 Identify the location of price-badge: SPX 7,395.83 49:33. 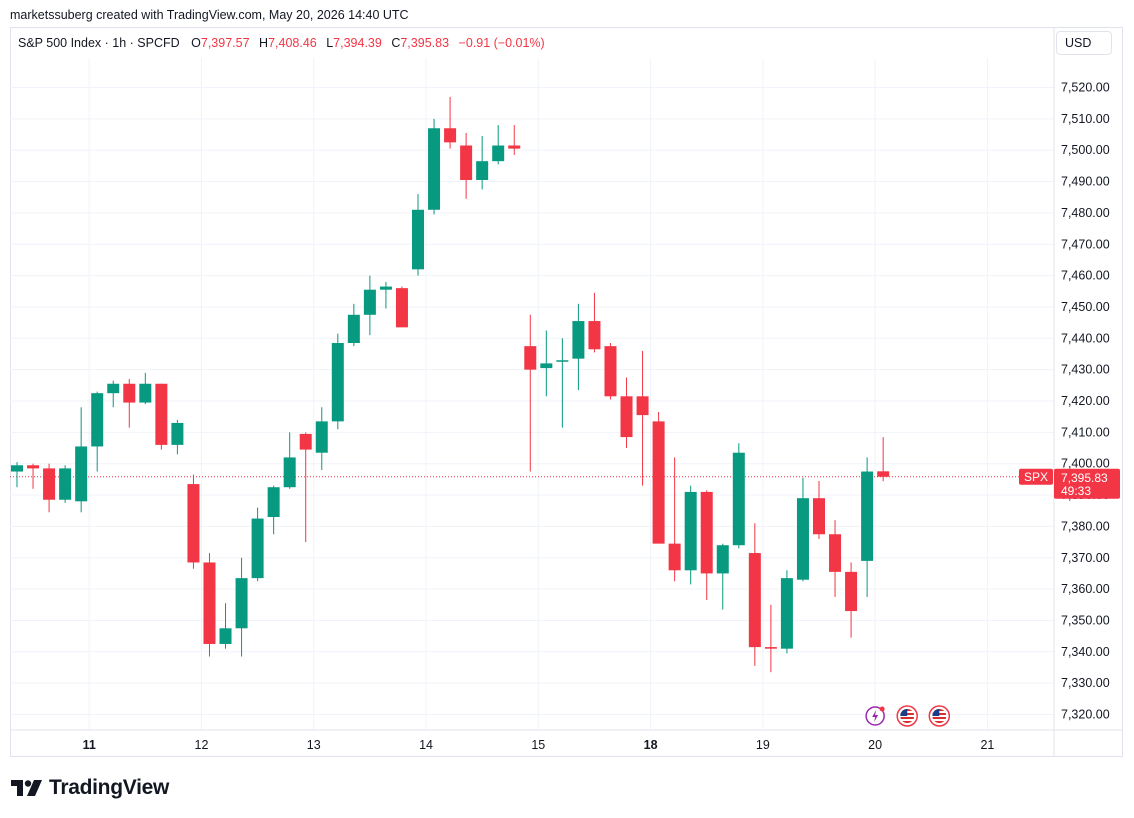
(1069, 483).